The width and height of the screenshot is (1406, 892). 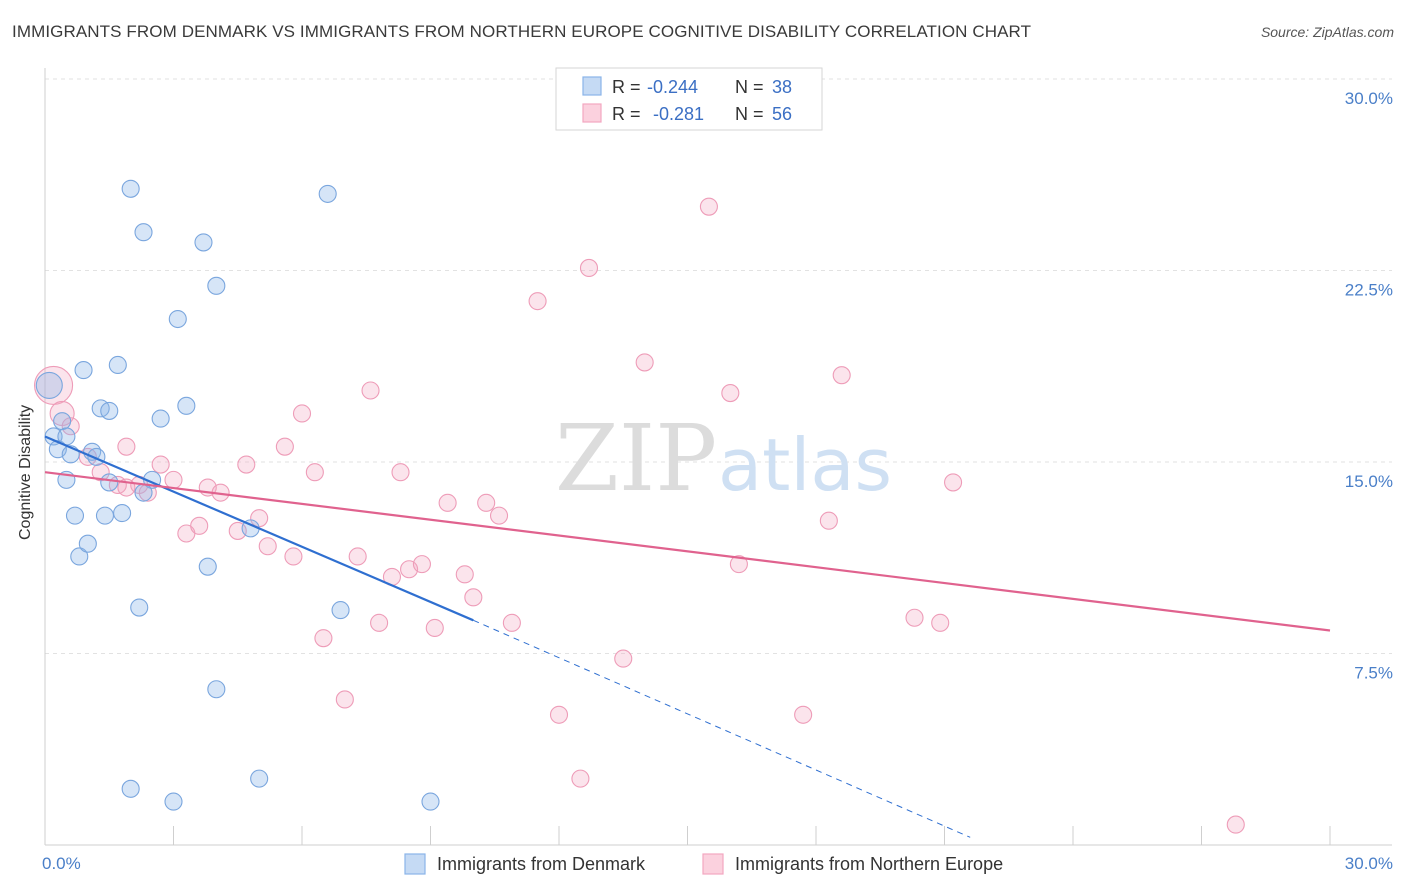 What do you see at coordinates (805, 465) in the screenshot?
I see `watermark-atlas: atlas` at bounding box center [805, 465].